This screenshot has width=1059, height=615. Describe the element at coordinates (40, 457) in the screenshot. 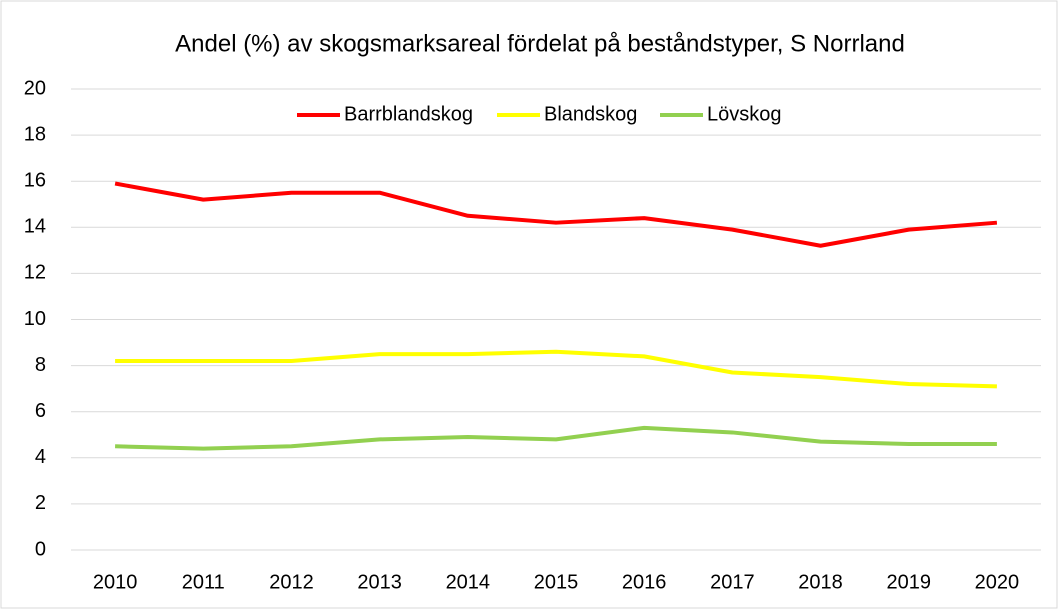

I see `y-tick-label: 4` at that location.